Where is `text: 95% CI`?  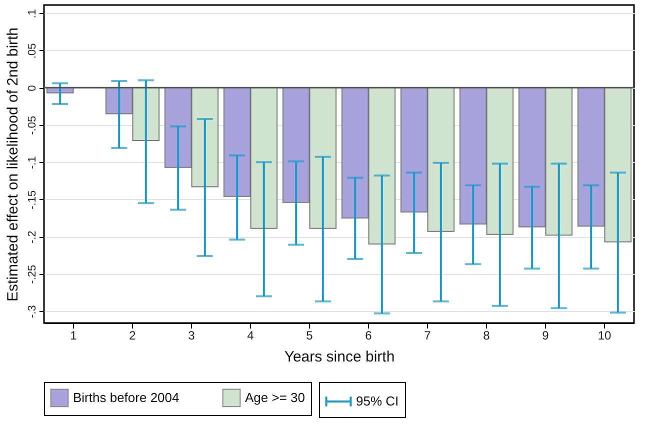
text: 95% CI is located at coordinates (377, 401).